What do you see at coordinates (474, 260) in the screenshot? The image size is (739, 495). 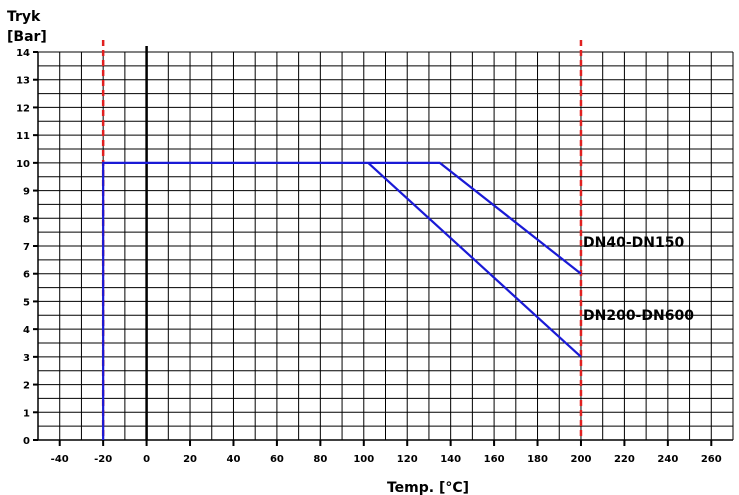 I see `series-line-dn200-dn600` at bounding box center [474, 260].